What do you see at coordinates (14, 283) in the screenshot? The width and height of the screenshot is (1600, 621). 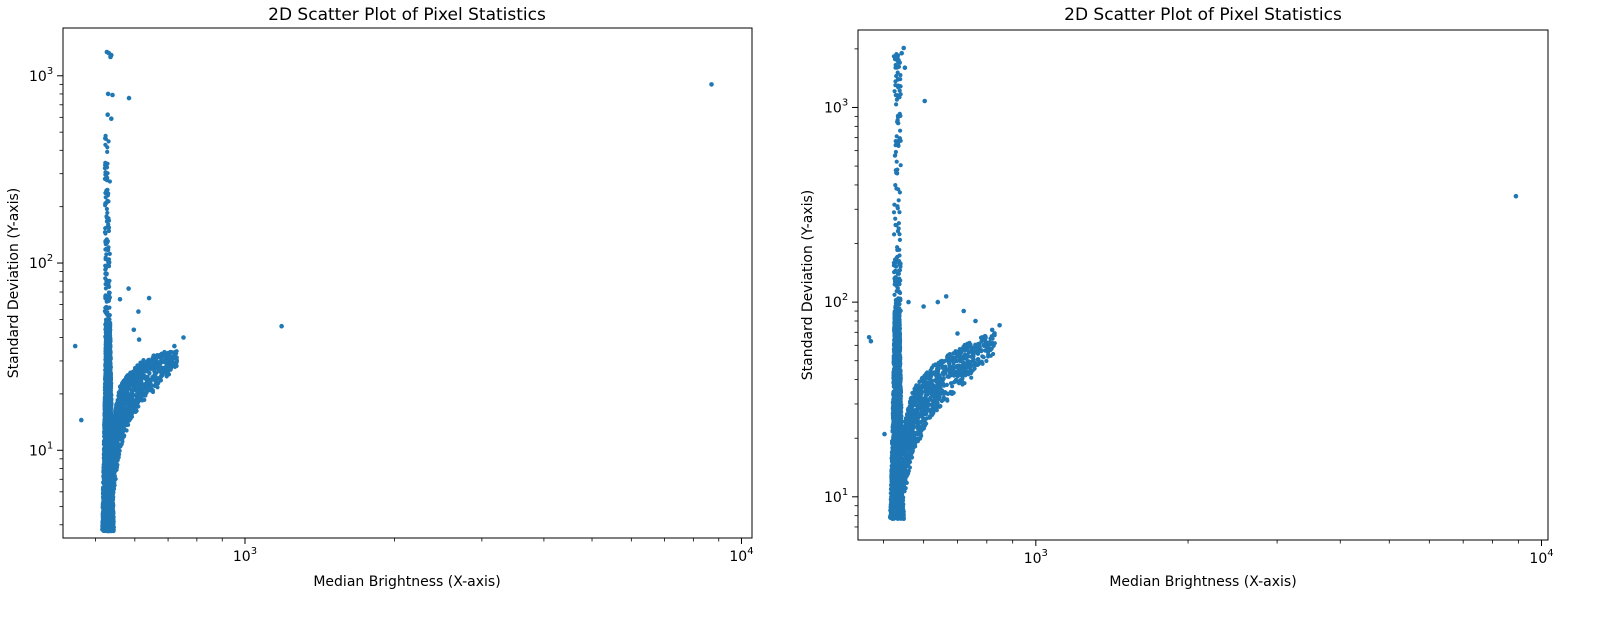 I see `y-axis-label: Standard Deviation (Y-axis)` at bounding box center [14, 283].